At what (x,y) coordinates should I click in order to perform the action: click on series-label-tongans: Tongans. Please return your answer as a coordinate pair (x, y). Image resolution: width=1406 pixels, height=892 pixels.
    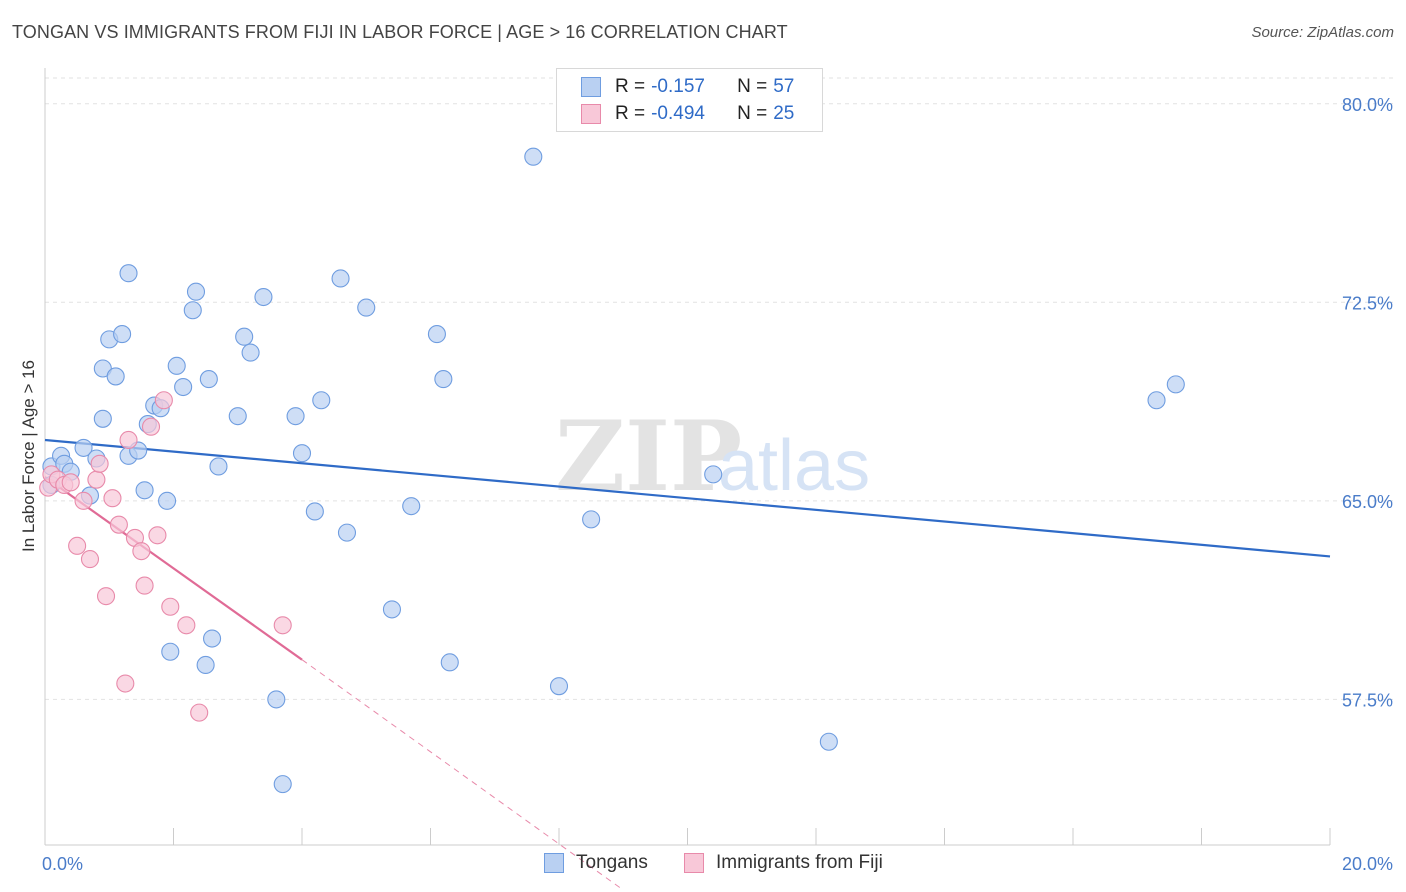
    Looking at the image, I should click on (612, 862).